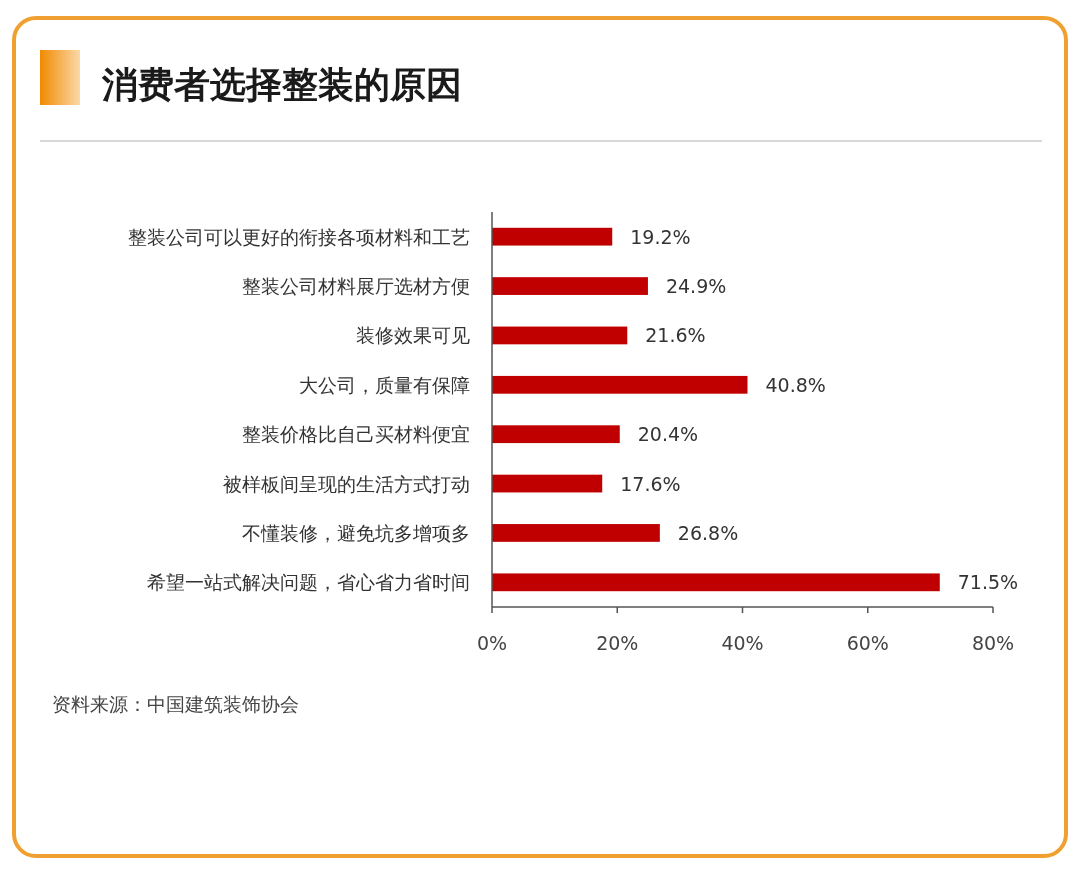 This screenshot has width=1080, height=873. What do you see at coordinates (175, 704) in the screenshot?
I see `text: 资料来源：中国建筑装饰协会` at bounding box center [175, 704].